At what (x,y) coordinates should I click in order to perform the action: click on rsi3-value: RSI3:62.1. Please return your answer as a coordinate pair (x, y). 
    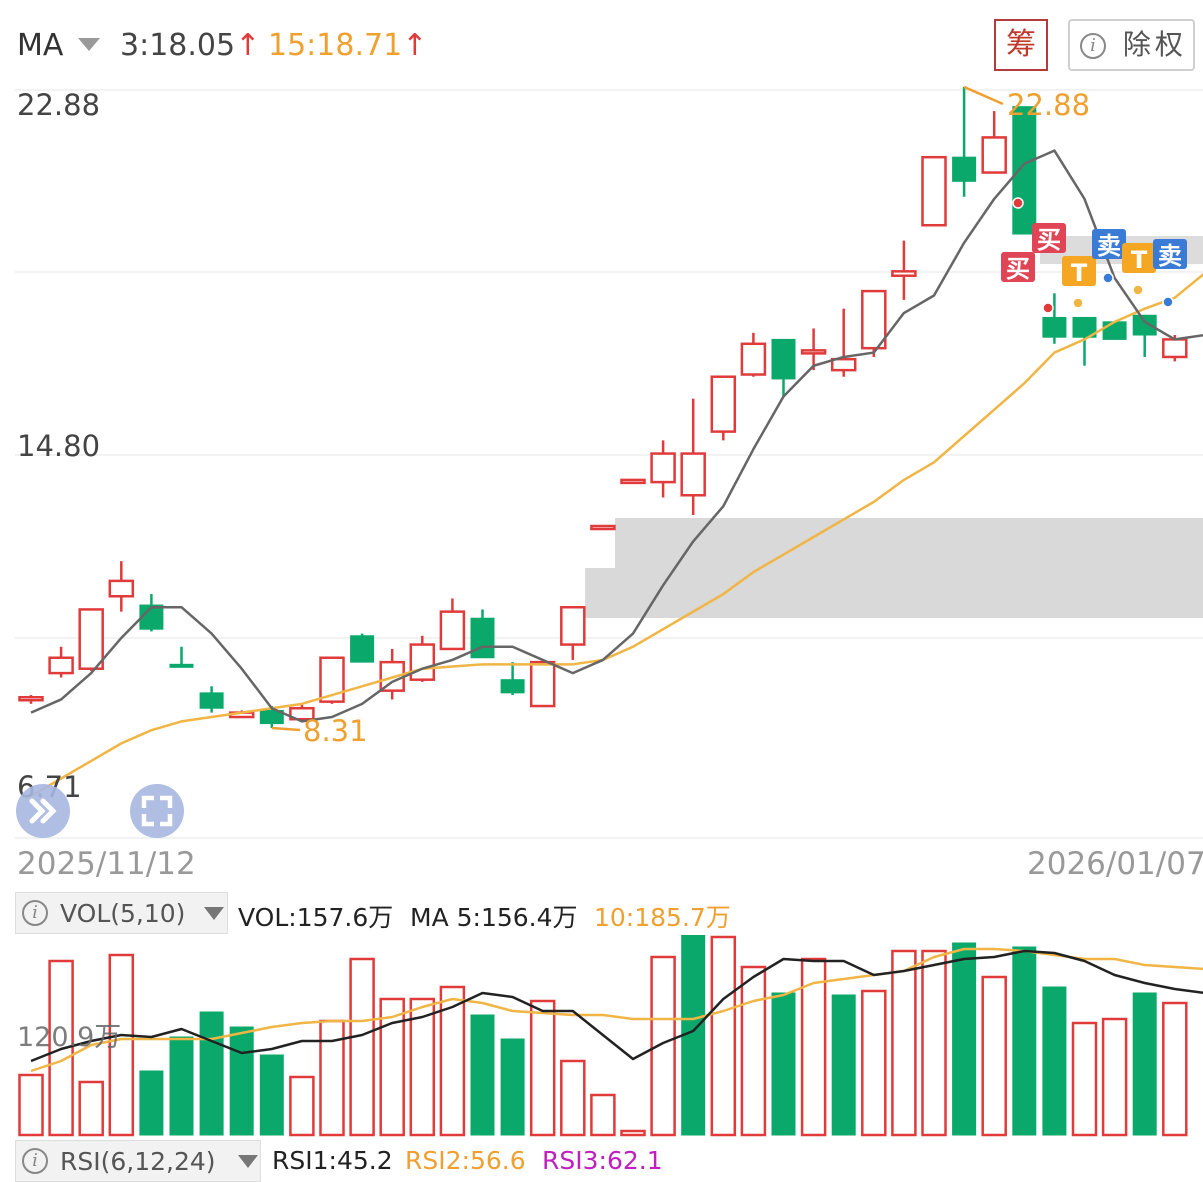
    Looking at the image, I should click on (602, 1160).